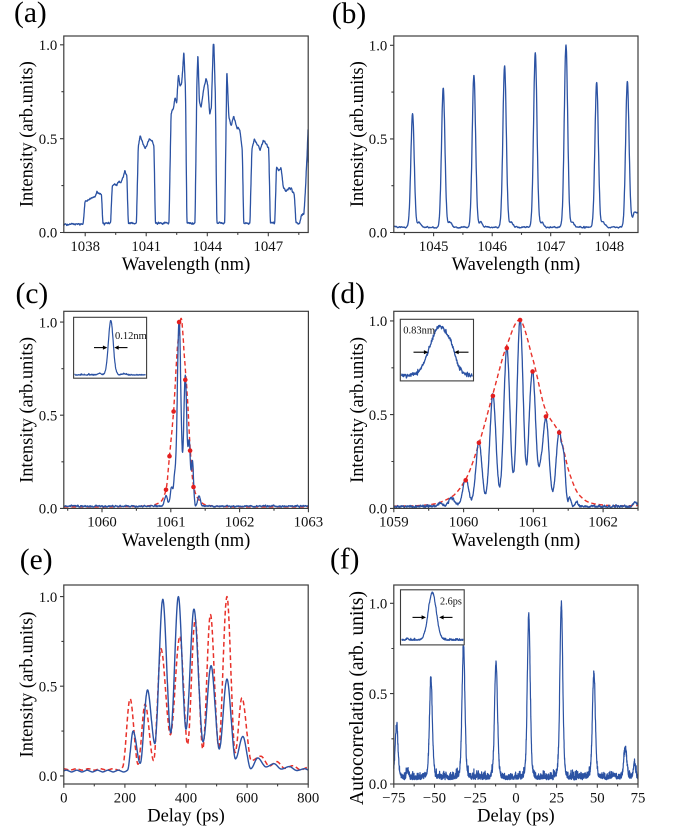 This screenshot has height=835, width=688. Describe the element at coordinates (434, 247) in the screenshot. I see `svg-text: 1045` at that location.